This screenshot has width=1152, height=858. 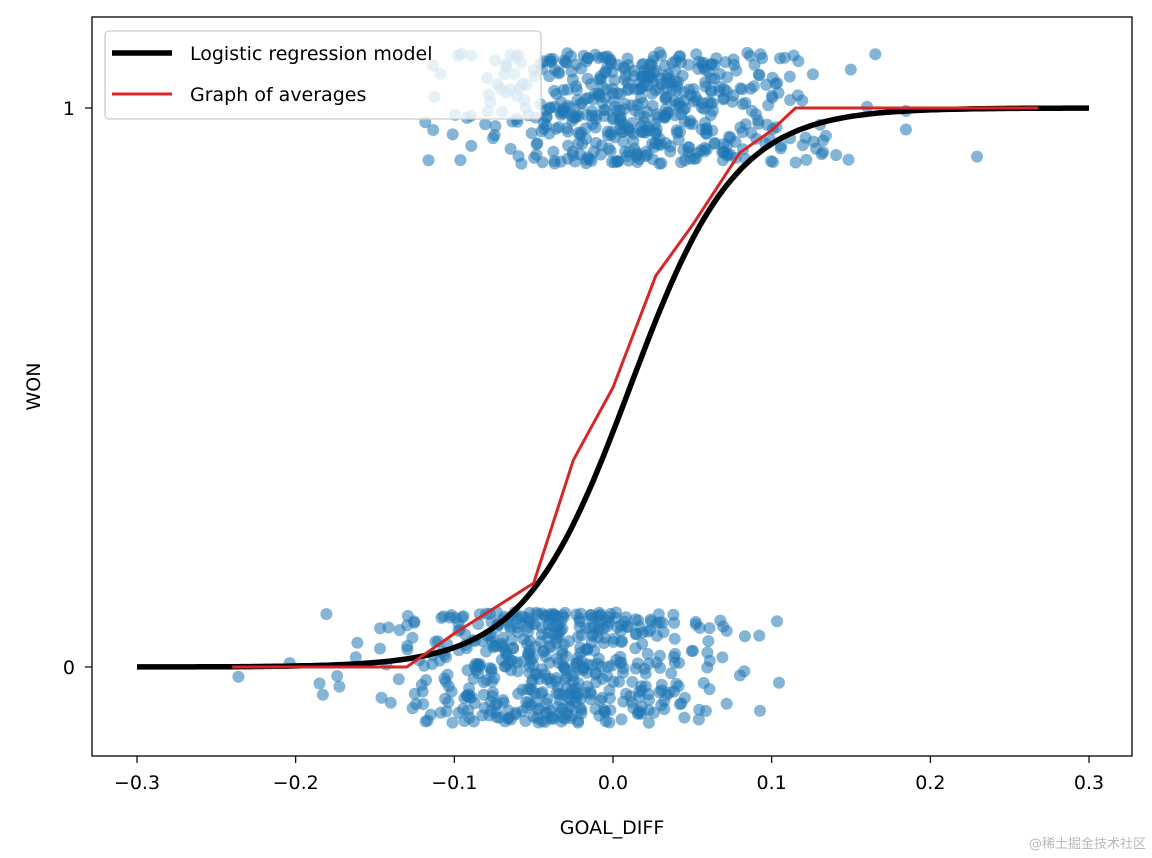 I want to click on x-tick-label: −0.2, so click(x=296, y=783).